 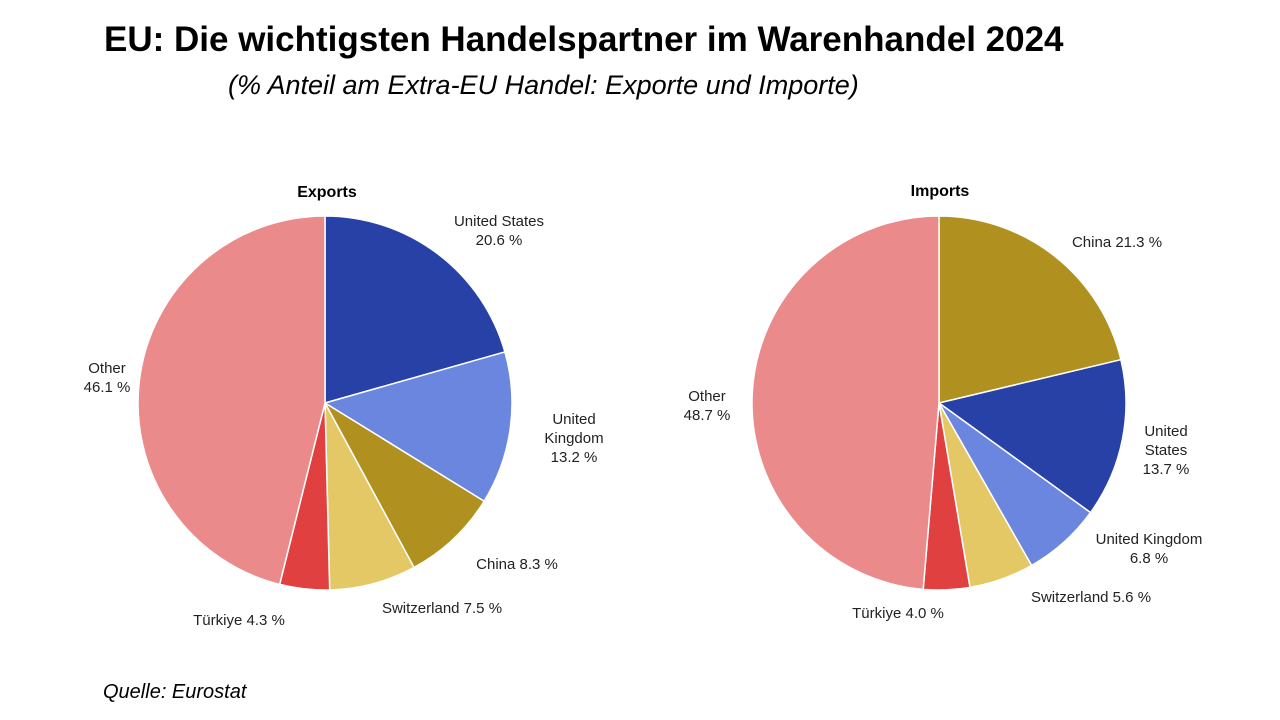 What do you see at coordinates (415, 309) in the screenshot?
I see `exports-slice-united-states` at bounding box center [415, 309].